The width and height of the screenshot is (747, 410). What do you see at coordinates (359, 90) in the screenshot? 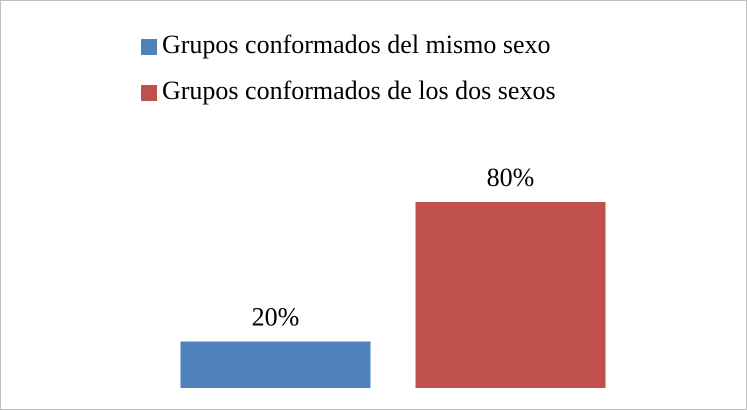
I see `legend-label: Grupos conformados de los dos sexos` at bounding box center [359, 90].